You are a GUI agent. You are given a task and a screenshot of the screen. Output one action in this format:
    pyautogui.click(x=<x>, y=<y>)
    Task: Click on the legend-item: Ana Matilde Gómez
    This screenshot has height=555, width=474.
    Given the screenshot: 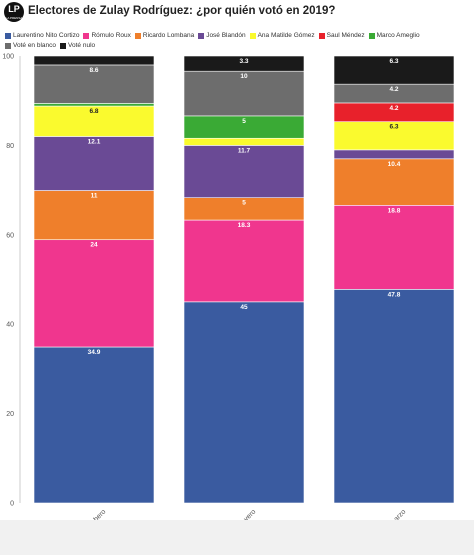 What is the action you would take?
    pyautogui.click(x=282, y=35)
    